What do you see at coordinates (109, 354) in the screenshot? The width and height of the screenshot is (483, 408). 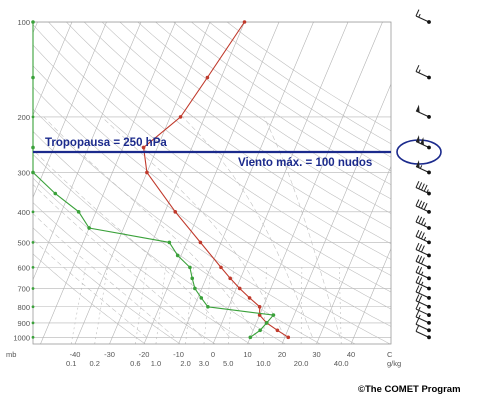 I see `temperature-tick-label: -30` at bounding box center [109, 354].